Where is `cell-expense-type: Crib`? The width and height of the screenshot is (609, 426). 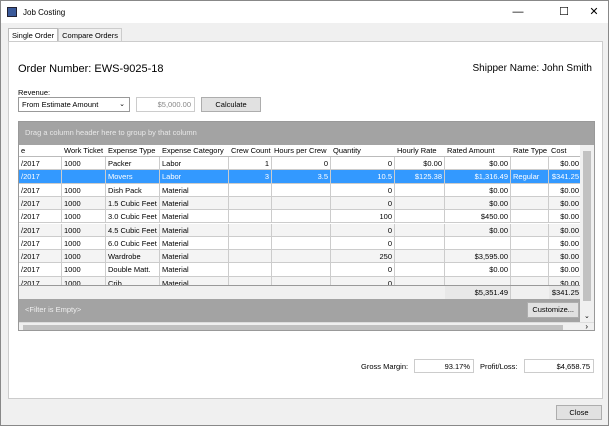 cell-expense-type: Crib is located at coordinates (133, 283).